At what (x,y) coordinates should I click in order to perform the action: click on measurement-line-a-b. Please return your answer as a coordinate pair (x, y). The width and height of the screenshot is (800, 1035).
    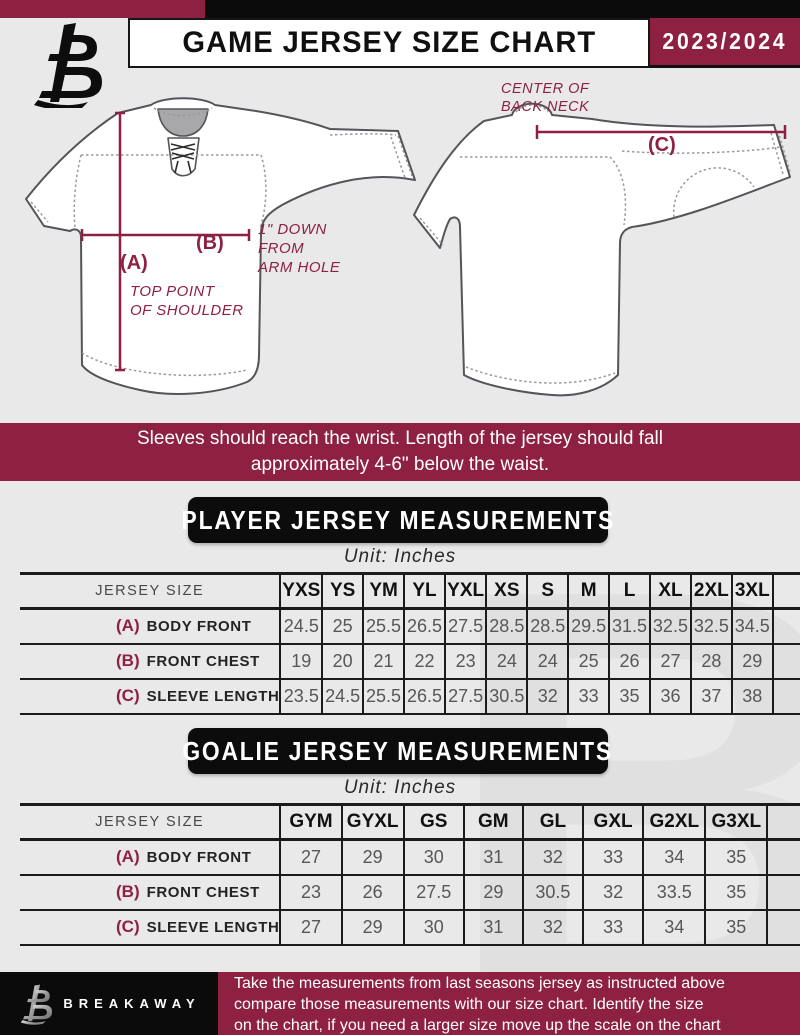
    Looking at the image, I should click on (165, 241).